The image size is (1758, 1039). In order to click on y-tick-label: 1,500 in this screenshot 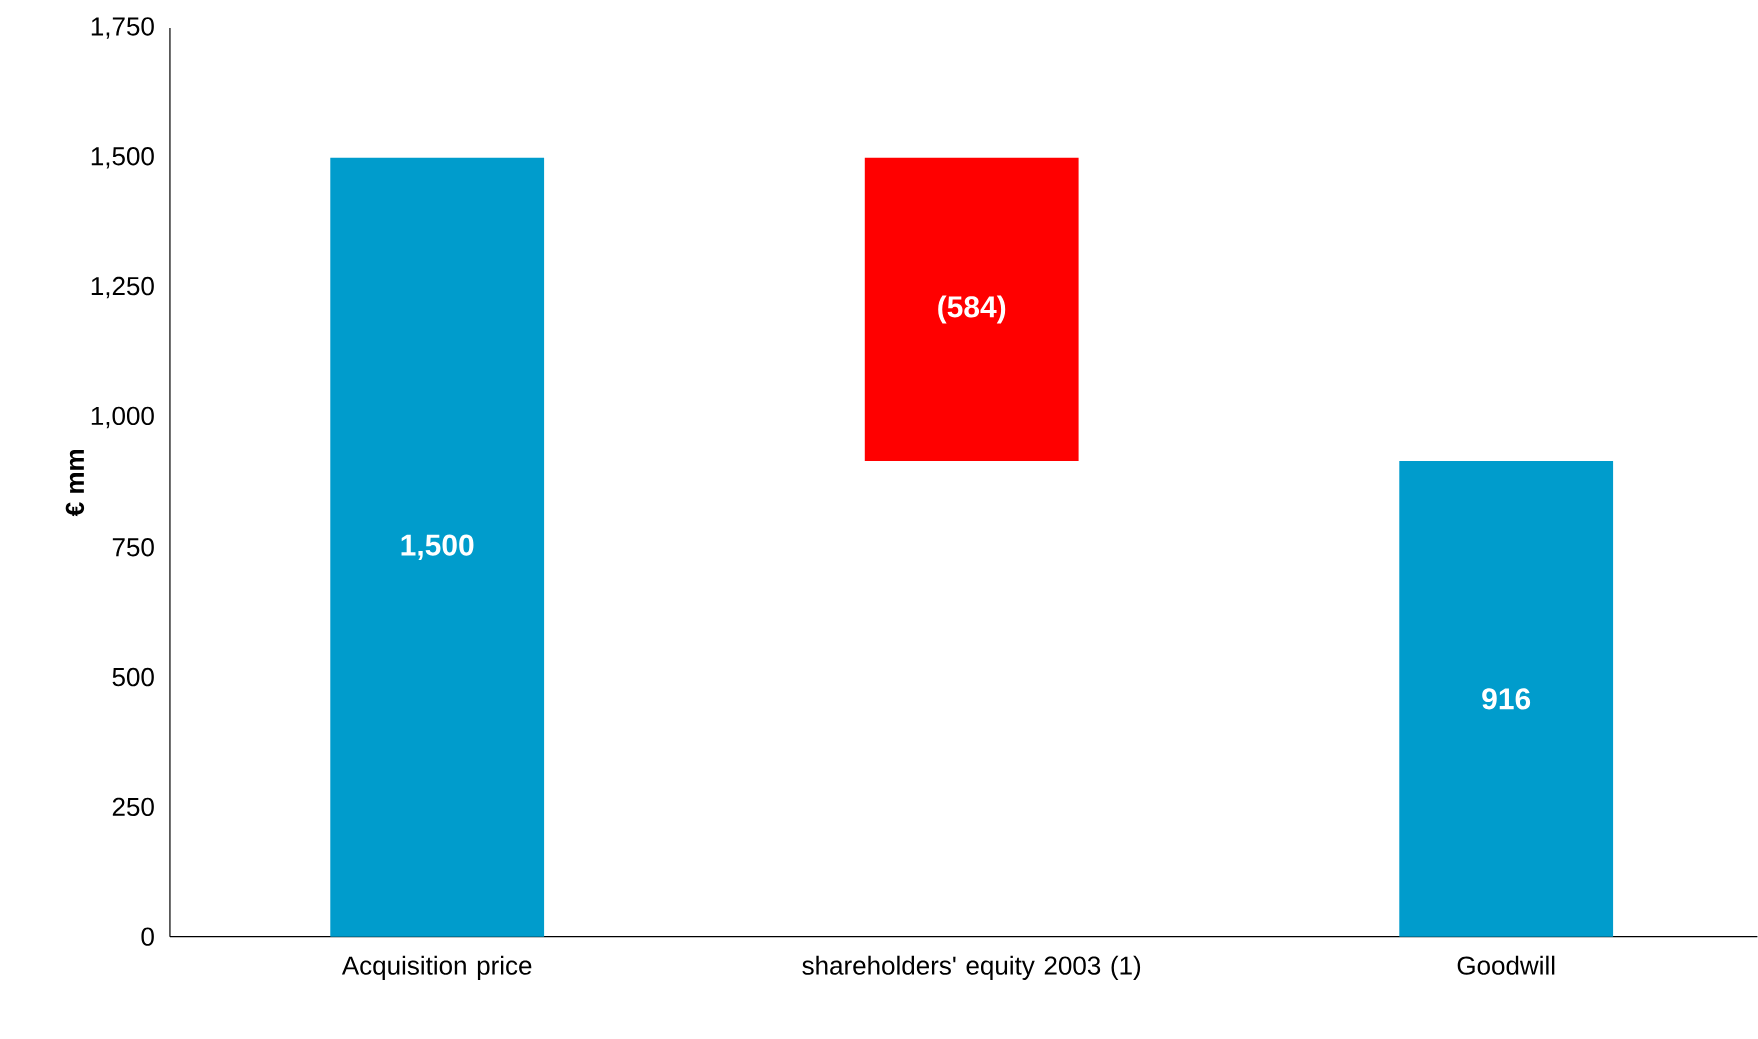, I will do `click(122, 158)`.